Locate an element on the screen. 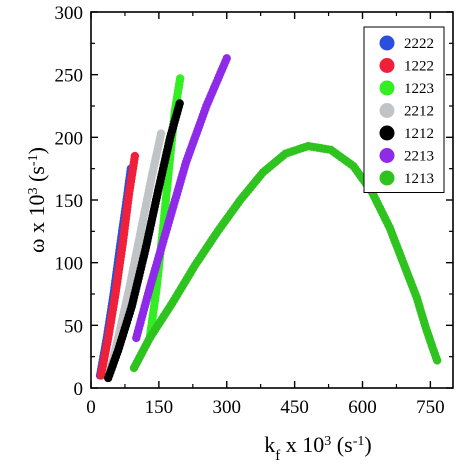 The height and width of the screenshot is (468, 474). y-tick-label: 200 is located at coordinates (69, 138).